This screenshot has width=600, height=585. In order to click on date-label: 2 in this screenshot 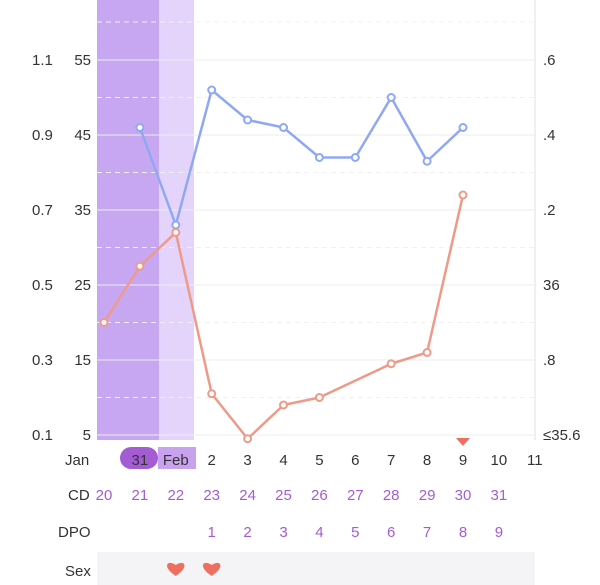, I will do `click(212, 460)`.